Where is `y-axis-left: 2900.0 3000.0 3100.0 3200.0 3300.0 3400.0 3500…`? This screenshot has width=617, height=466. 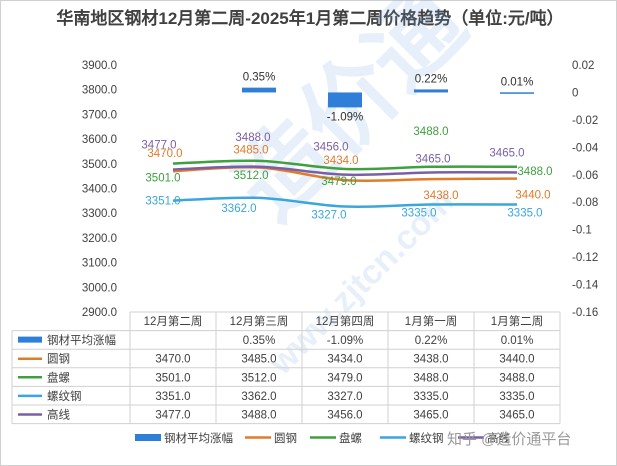 y-axis-left: 2900.0 3000.0 3100.0 3200.0 3300.0 3400.0 3500… is located at coordinates (99, 189).